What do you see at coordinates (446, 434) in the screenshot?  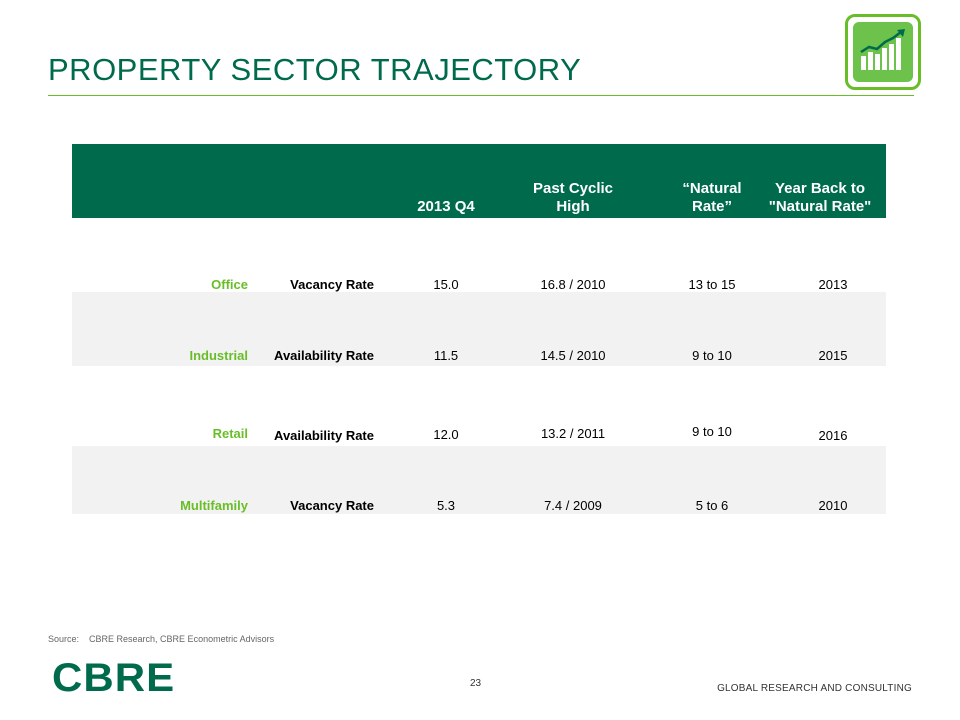 I see `row-2013-q4: 12.0` at bounding box center [446, 434].